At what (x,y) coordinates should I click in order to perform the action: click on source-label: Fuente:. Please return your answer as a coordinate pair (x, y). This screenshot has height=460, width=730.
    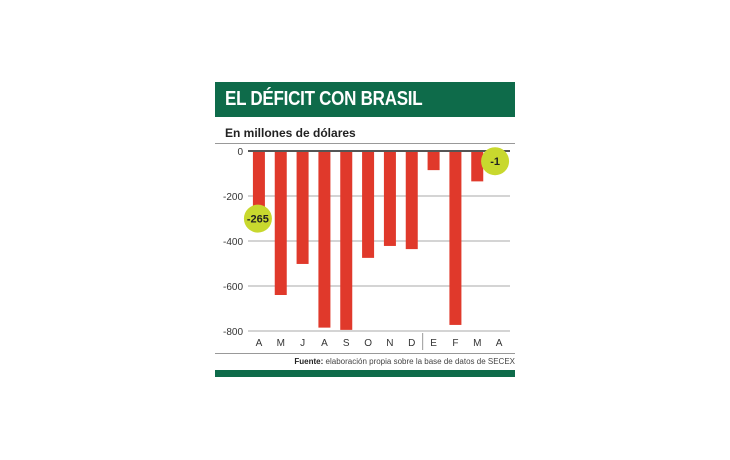
    Looking at the image, I should click on (309, 361).